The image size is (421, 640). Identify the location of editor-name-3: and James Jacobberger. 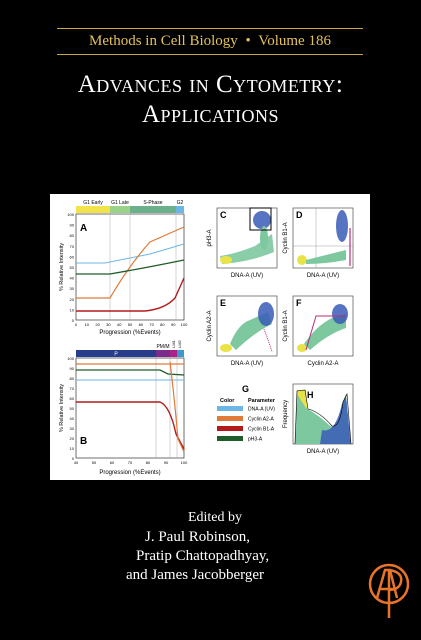
(195, 575).